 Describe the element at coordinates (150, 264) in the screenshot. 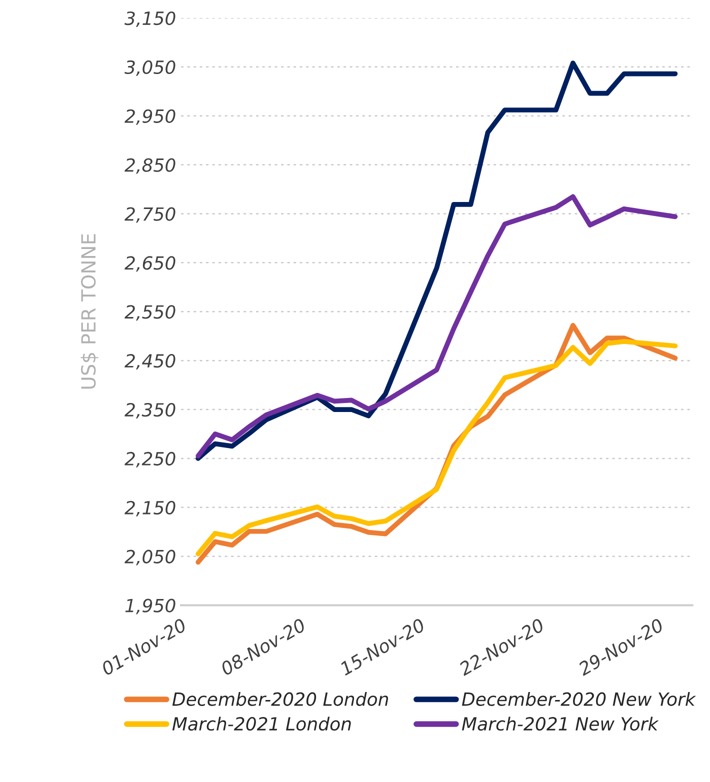

I see `y-tick-label: 2,650` at that location.